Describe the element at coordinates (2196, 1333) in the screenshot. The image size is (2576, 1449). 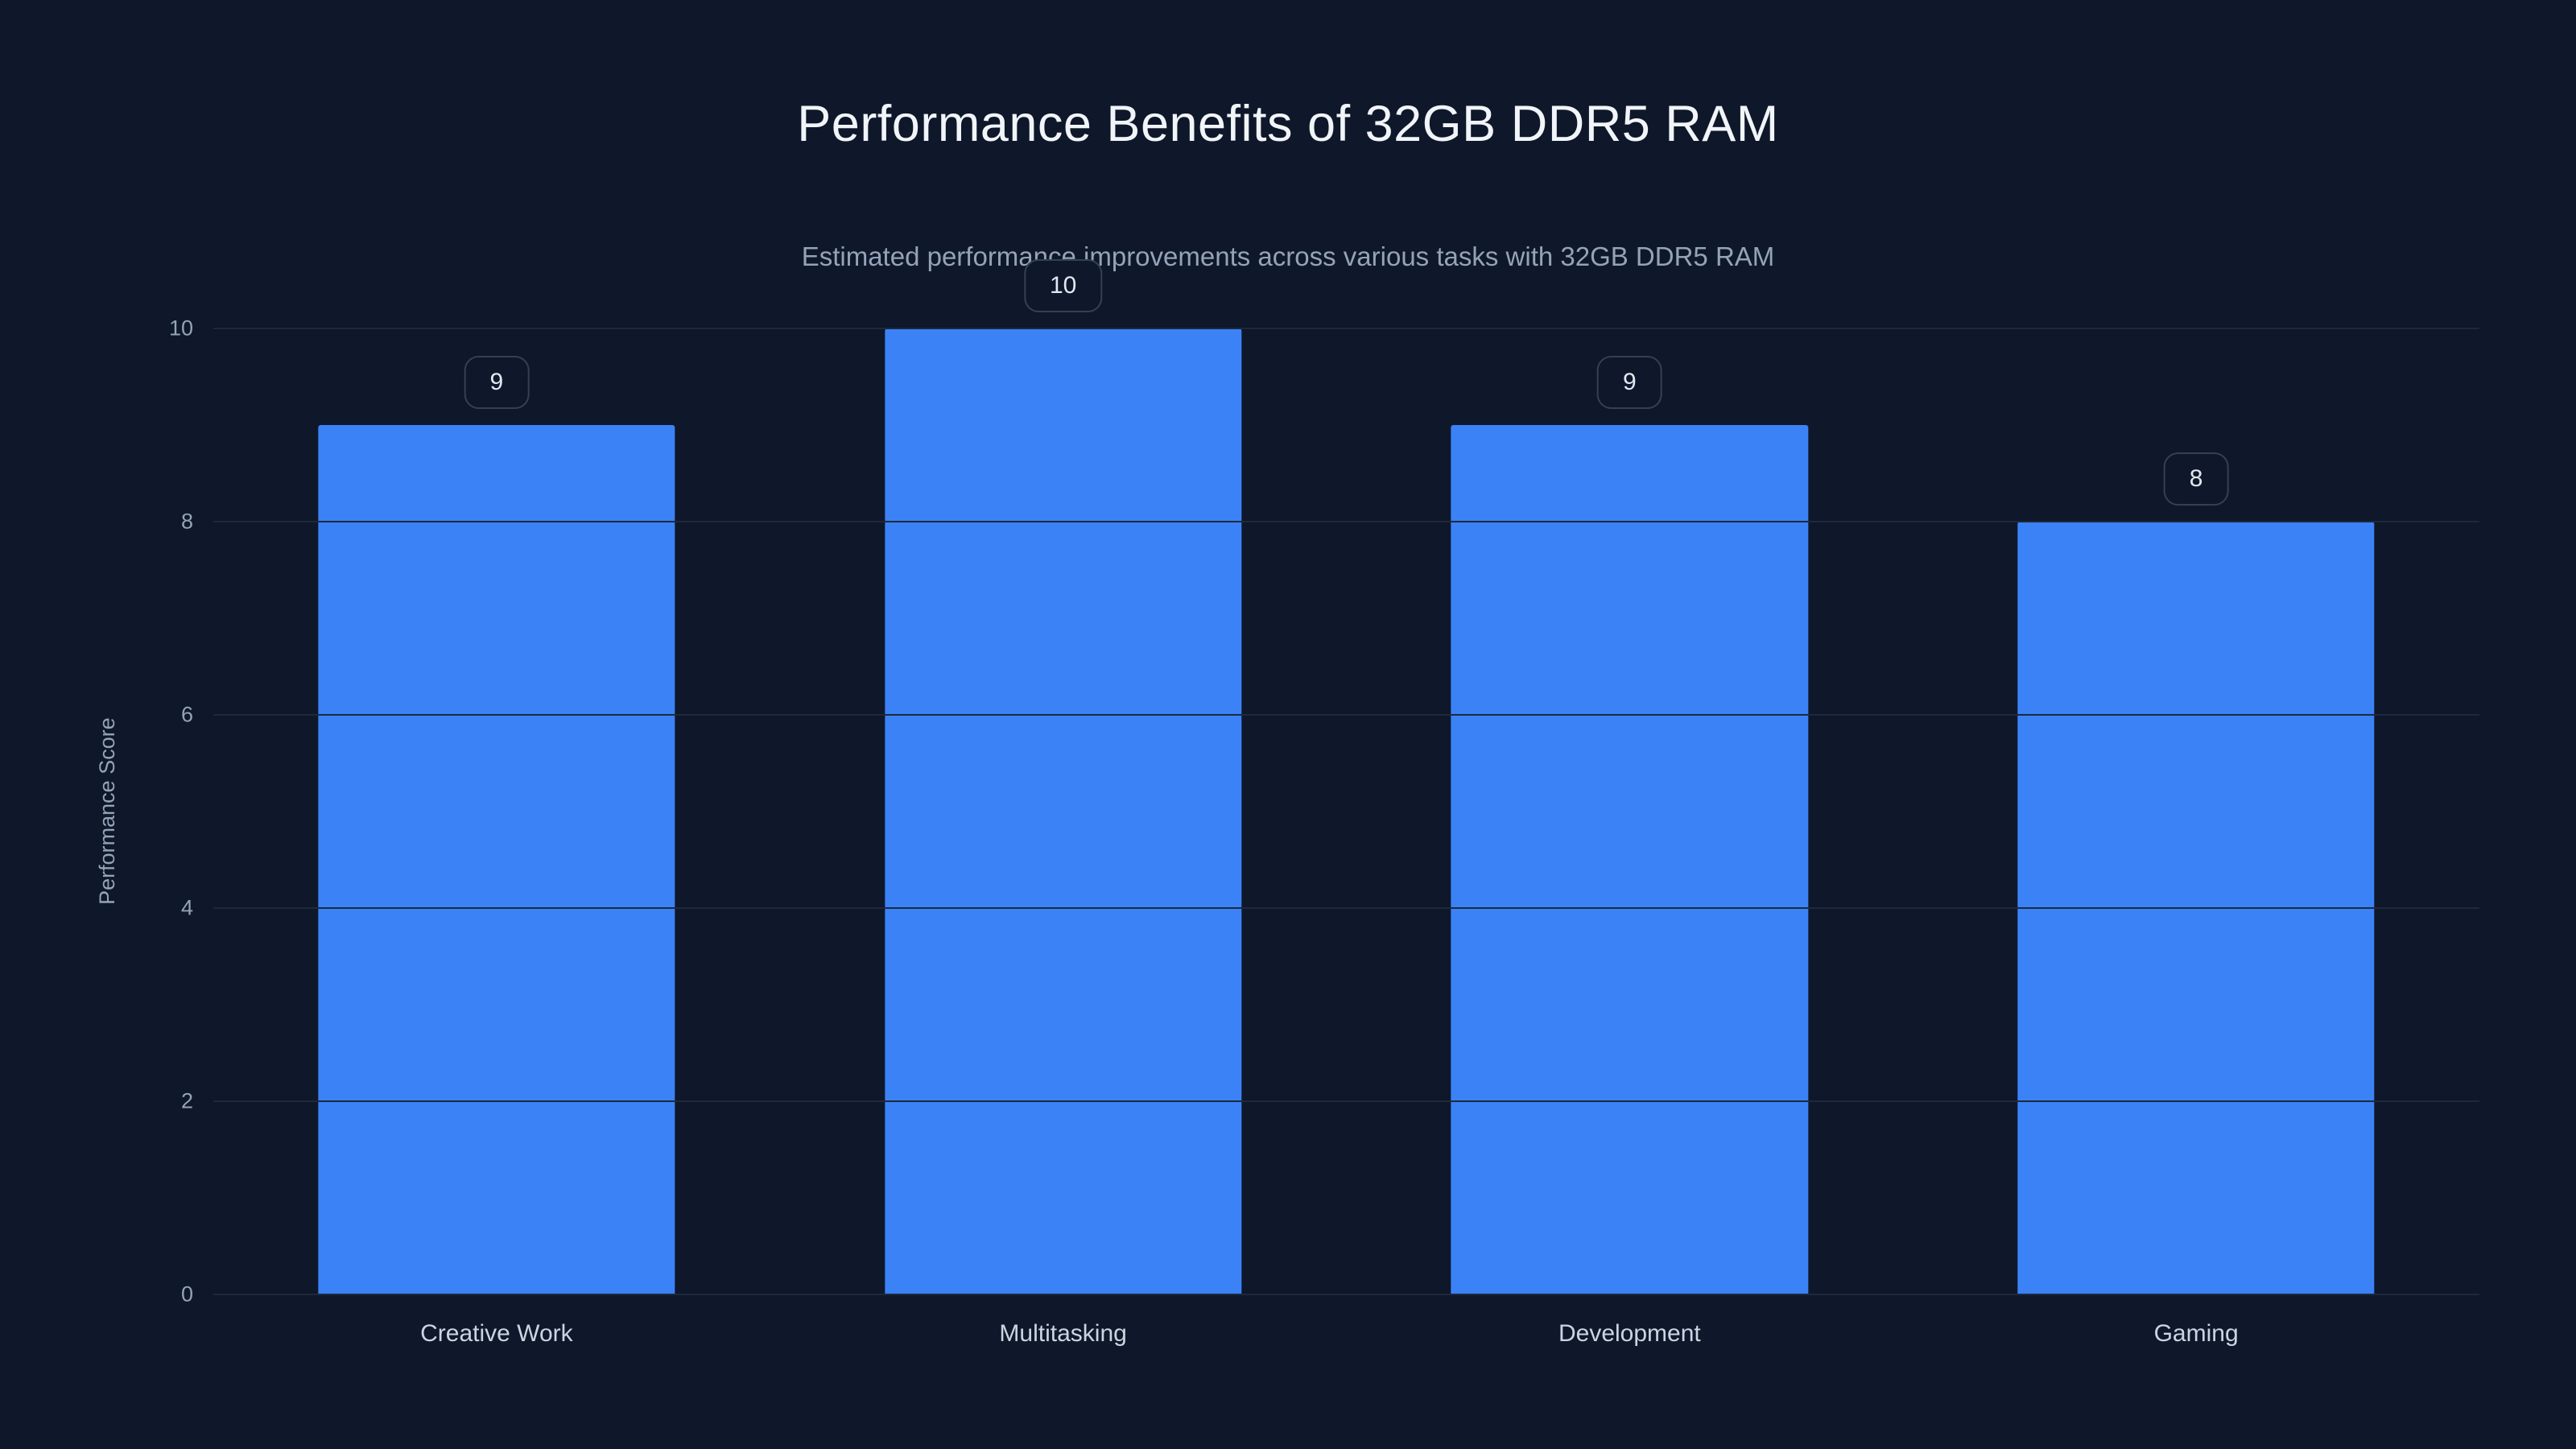
I see `x-axis-label: Gaming` at that location.